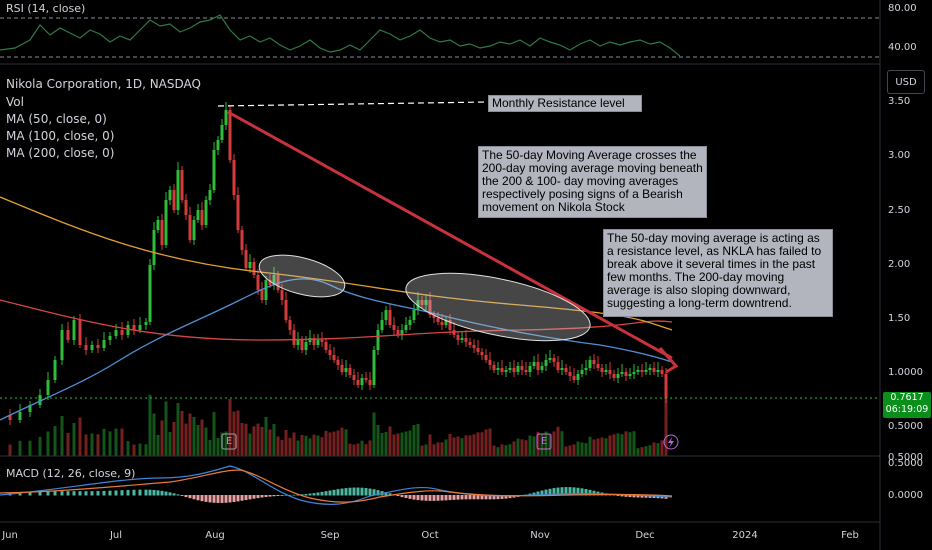  Describe the element at coordinates (15, 102) in the screenshot. I see `legend-vol: Vol` at that location.